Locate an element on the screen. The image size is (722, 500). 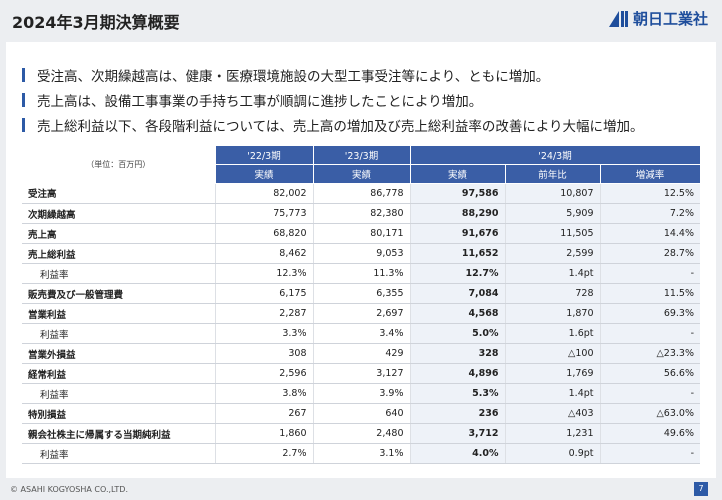
cell: 11,505 is located at coordinates (552, 233).